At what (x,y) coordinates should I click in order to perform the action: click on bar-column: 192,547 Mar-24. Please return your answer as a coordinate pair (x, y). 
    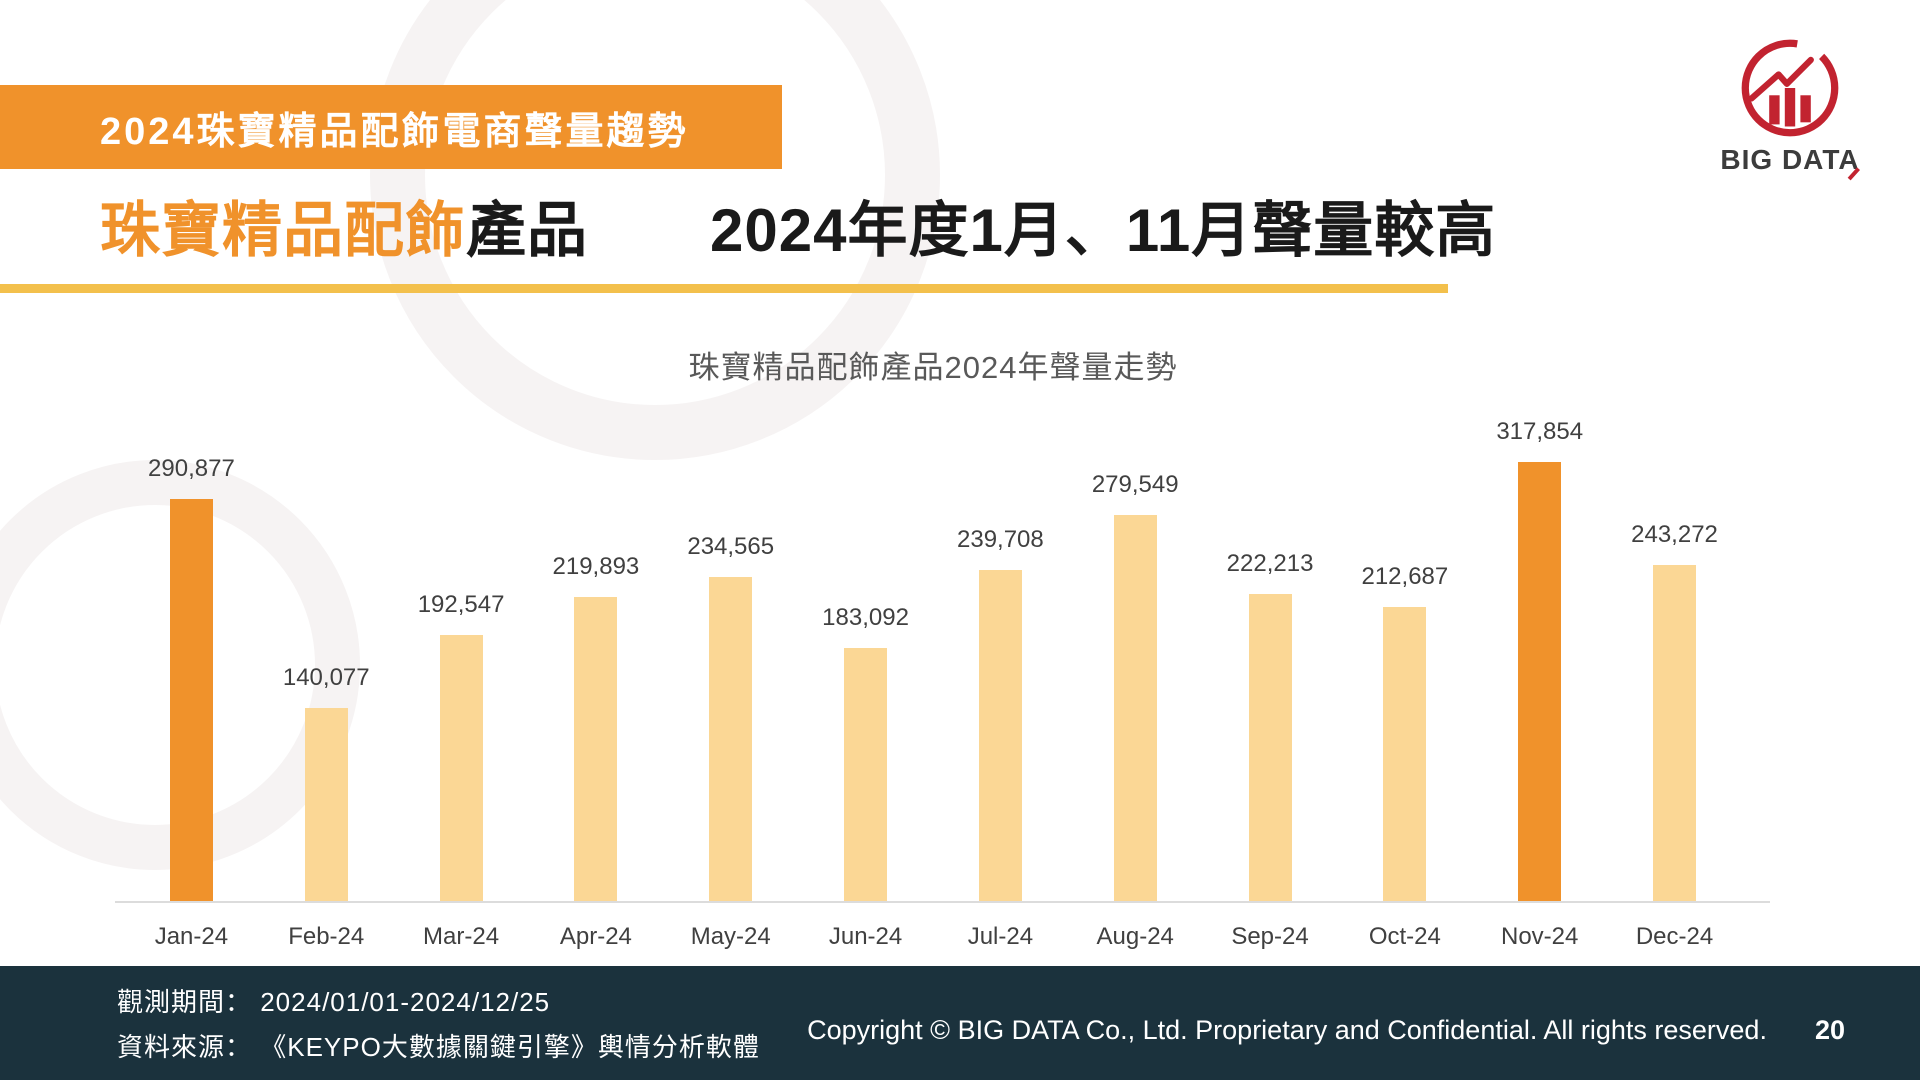
    Looking at the image, I should click on (461, 684).